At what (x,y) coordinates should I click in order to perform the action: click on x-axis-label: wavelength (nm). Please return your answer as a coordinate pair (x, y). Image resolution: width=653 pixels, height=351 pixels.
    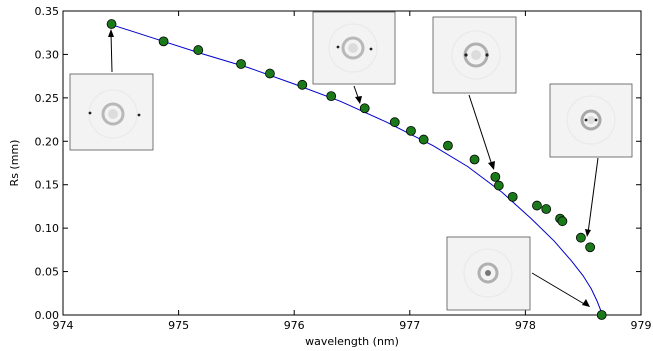
    Looking at the image, I should click on (352, 341).